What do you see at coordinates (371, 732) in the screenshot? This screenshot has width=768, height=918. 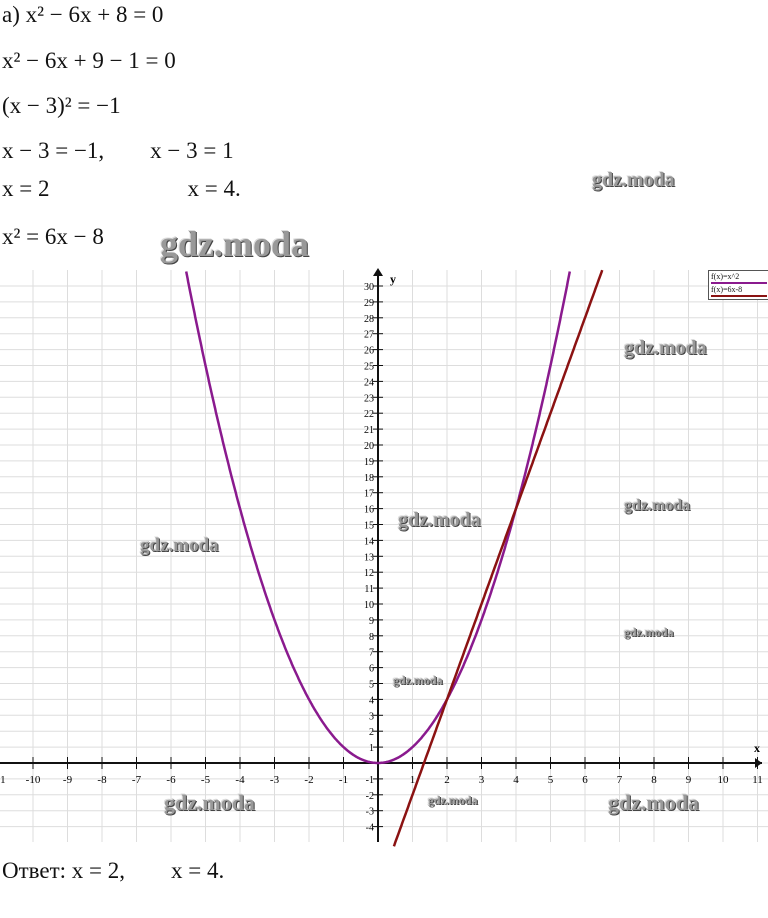 I see `y-tick-label: 2` at bounding box center [371, 732].